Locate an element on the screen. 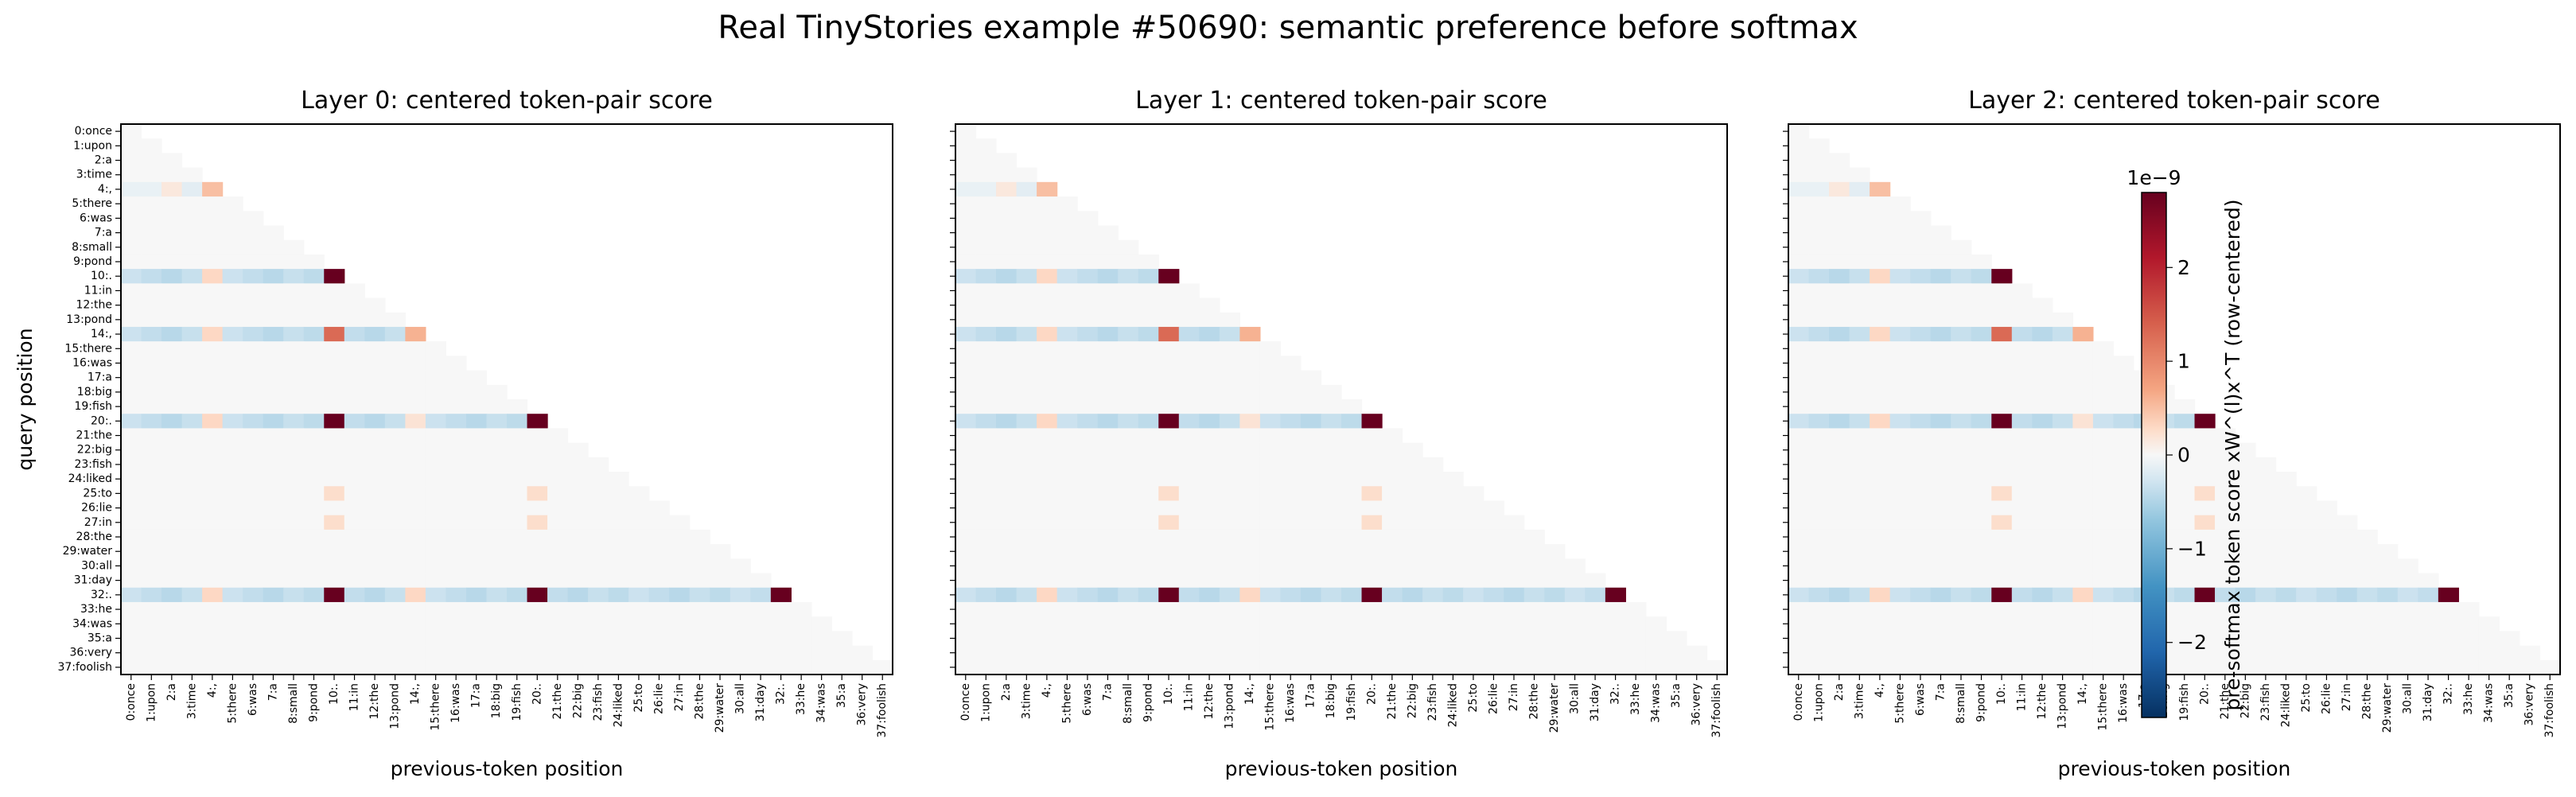 This screenshot has height=797, width=2576. x-tick-label: 27:in is located at coordinates (680, 697).